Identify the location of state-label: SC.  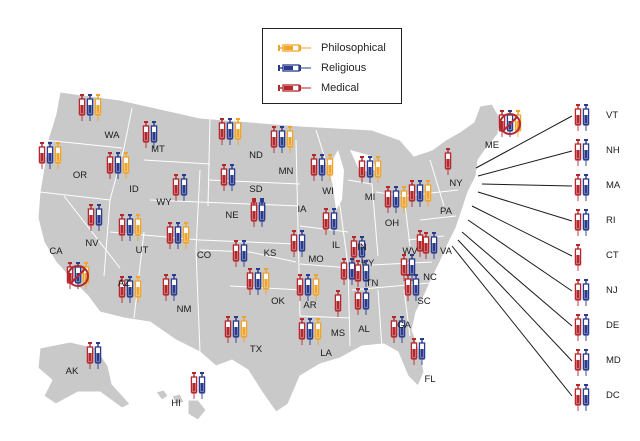
(423, 301).